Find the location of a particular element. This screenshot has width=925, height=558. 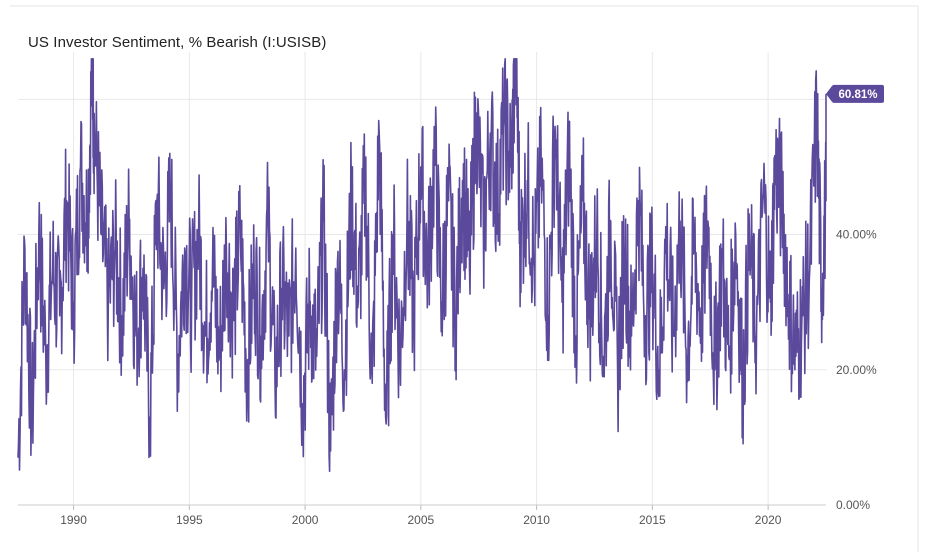

x-tick-label: 2015 is located at coordinates (652, 520).